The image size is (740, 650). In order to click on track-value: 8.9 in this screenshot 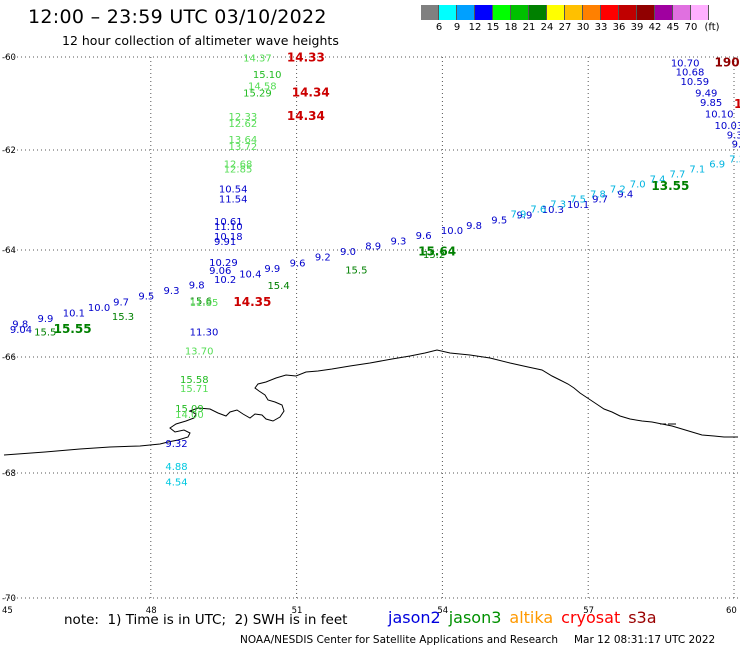, I will do `click(373, 247)`.